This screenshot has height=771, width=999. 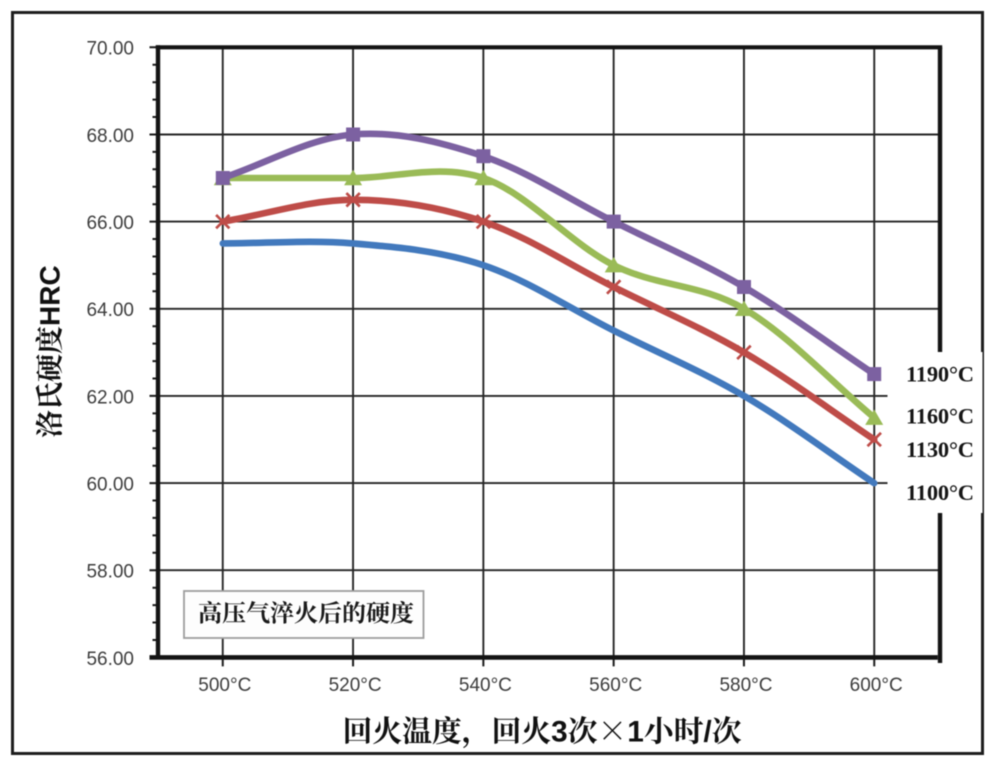 What do you see at coordinates (745, 685) in the screenshot?
I see `svg-text: 580°C` at bounding box center [745, 685].